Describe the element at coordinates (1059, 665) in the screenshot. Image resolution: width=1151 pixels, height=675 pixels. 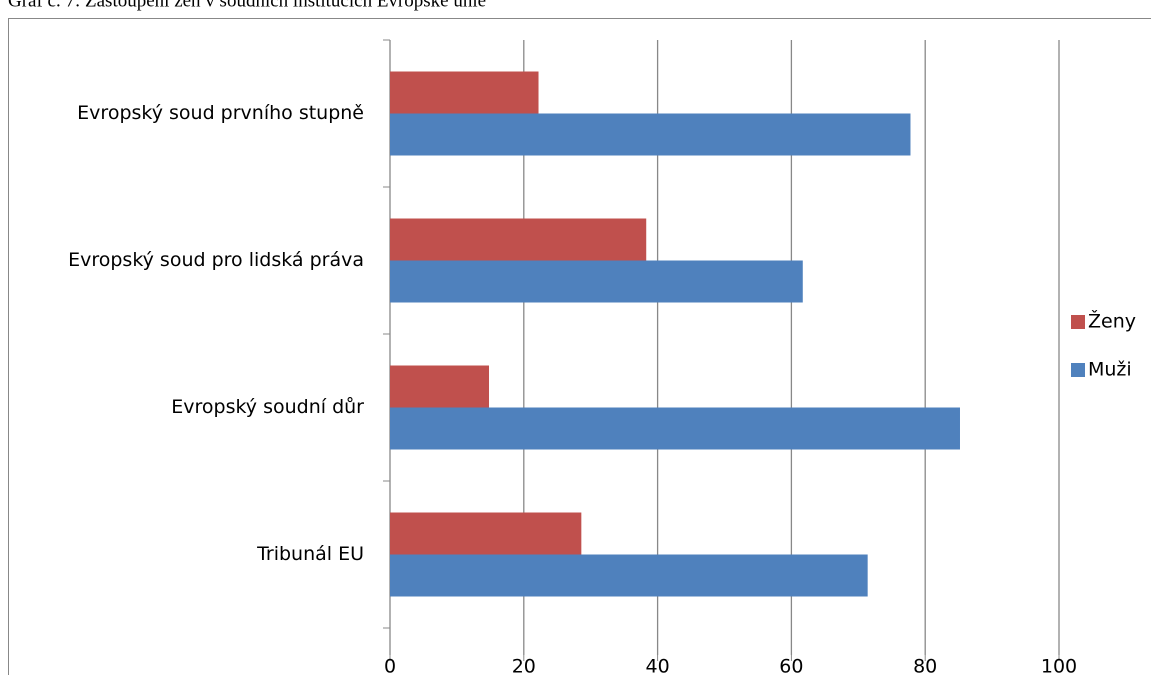
I see `x-tick-label: 100` at that location.